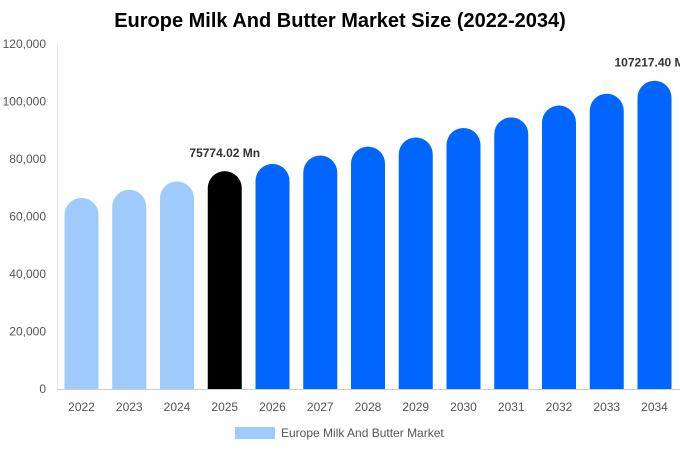 Image resolution: width=680 pixels, height=450 pixels. Describe the element at coordinates (177, 407) in the screenshot. I see `x-tick-label: 2024` at that location.